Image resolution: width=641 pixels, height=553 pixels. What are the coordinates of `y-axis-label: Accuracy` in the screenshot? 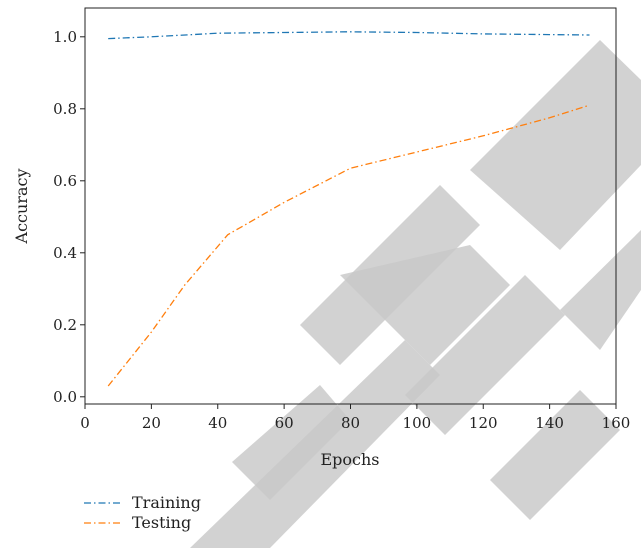 It's located at (21, 207).